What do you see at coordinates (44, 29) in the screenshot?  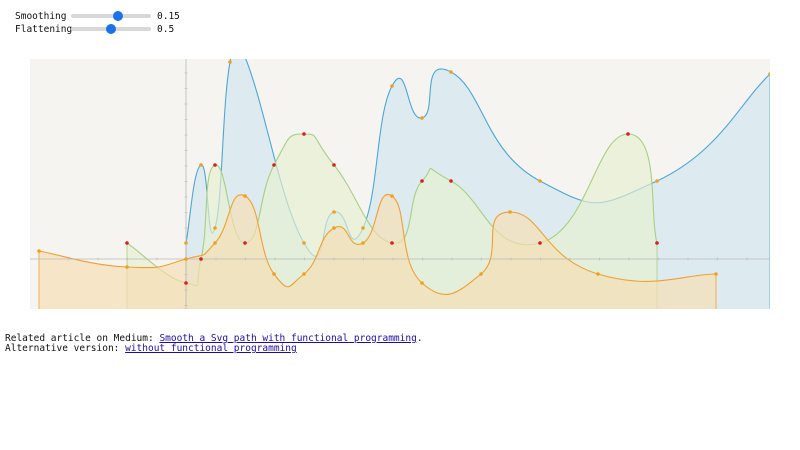 I see `flattening-label: Flattening` at bounding box center [44, 29].